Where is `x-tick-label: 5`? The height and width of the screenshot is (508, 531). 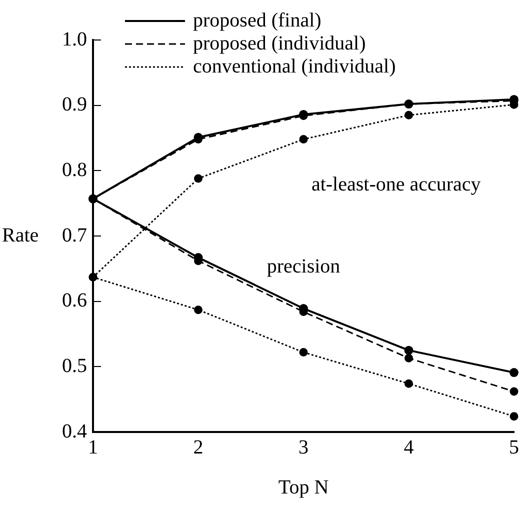 x-tick-label: 5 is located at coordinates (514, 447).